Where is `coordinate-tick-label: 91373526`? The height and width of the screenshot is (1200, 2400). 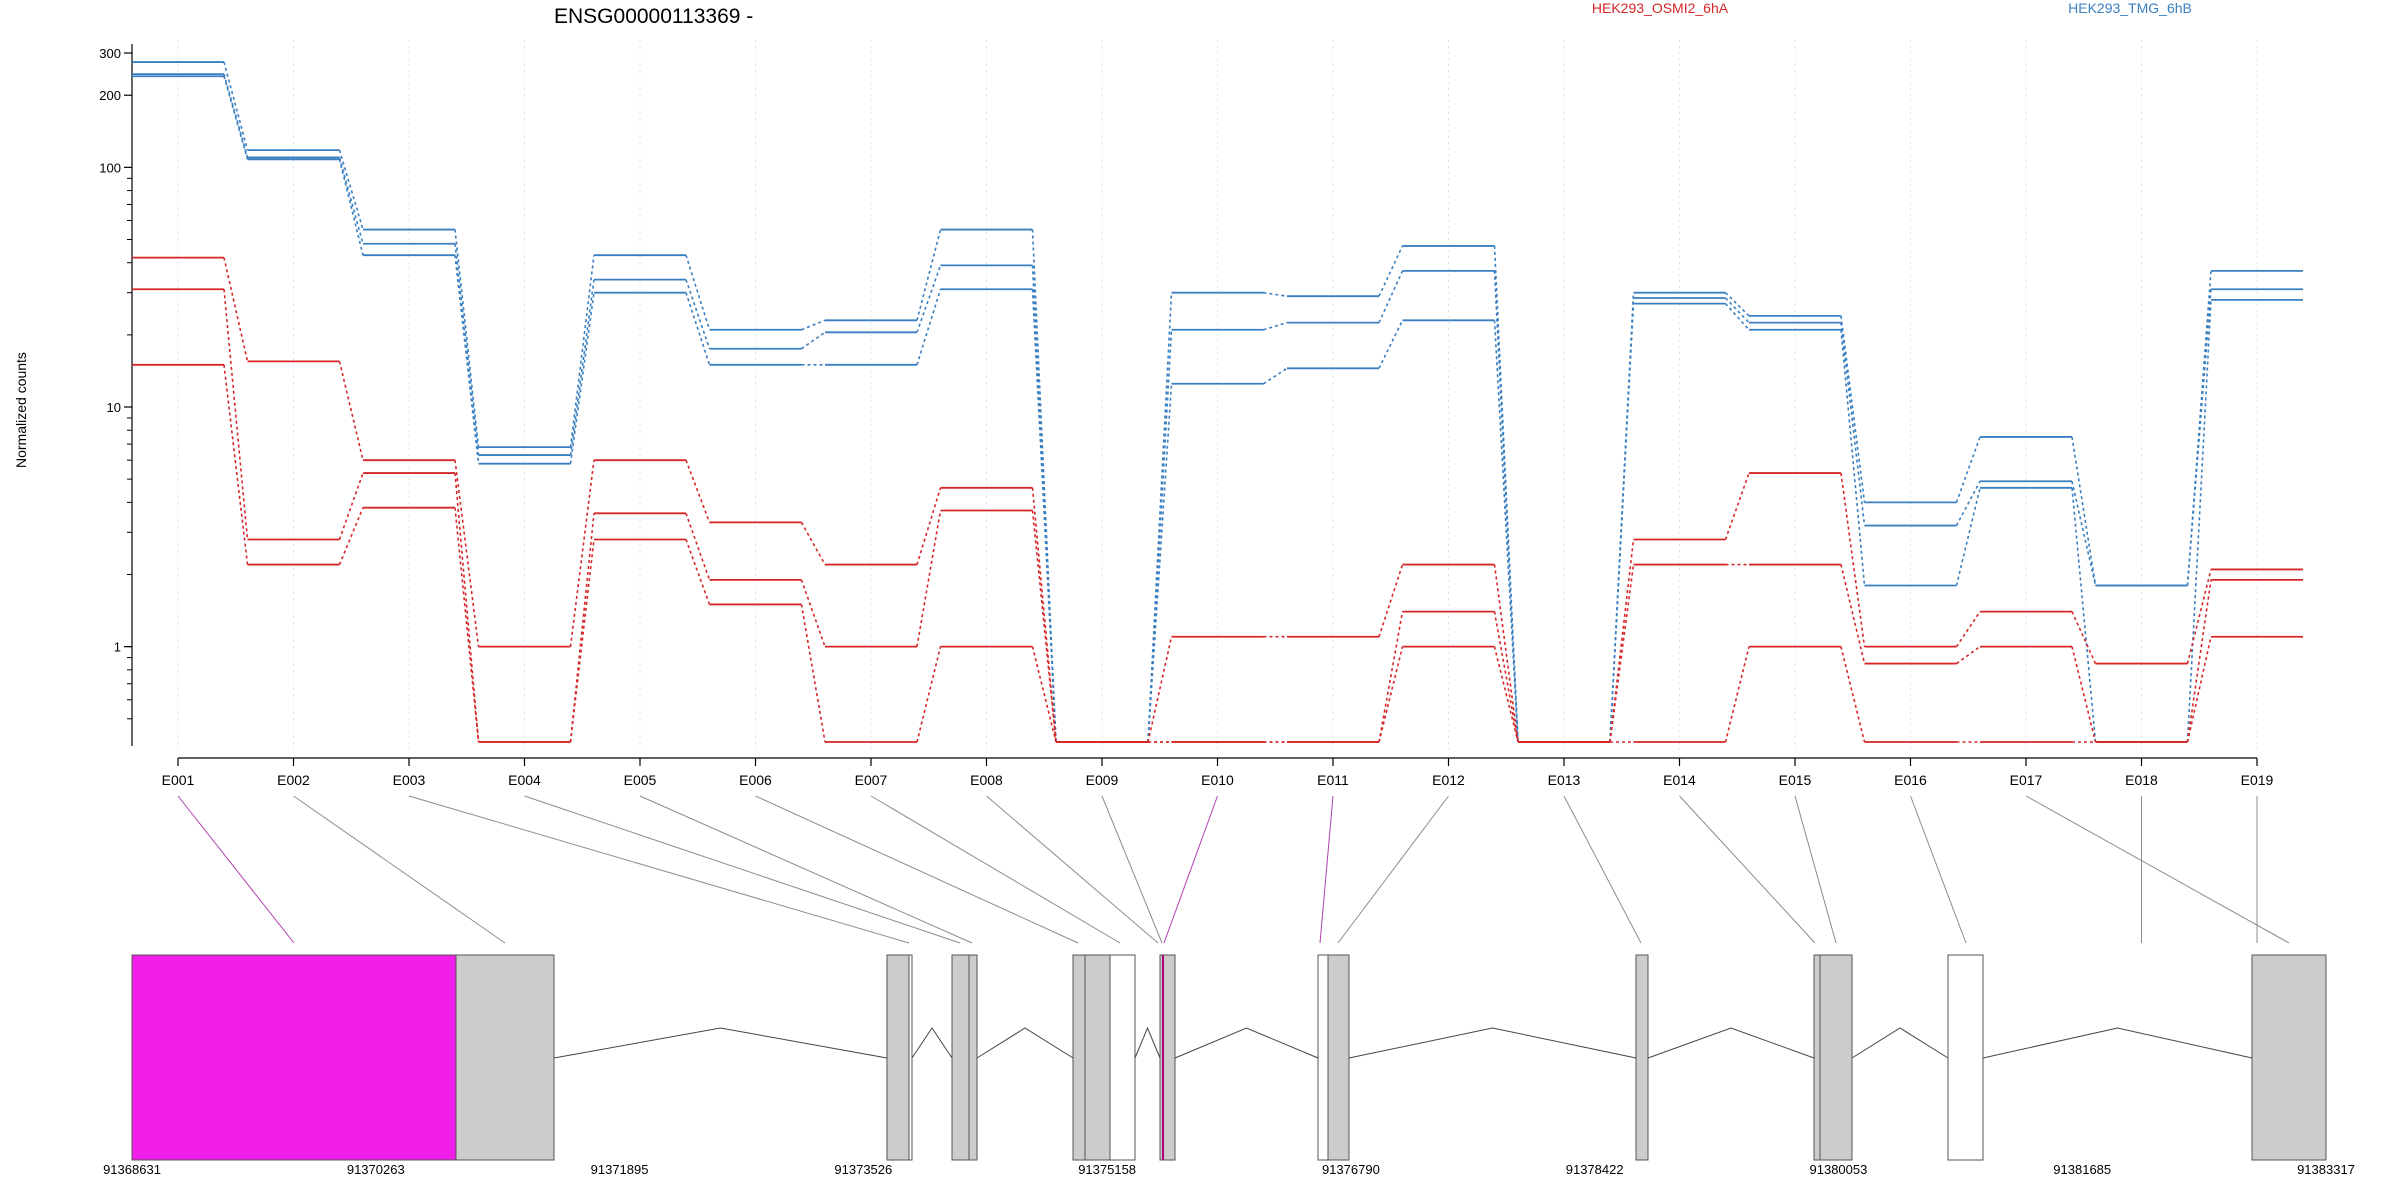 coordinate-tick-label: 91373526 is located at coordinates (863, 1169).